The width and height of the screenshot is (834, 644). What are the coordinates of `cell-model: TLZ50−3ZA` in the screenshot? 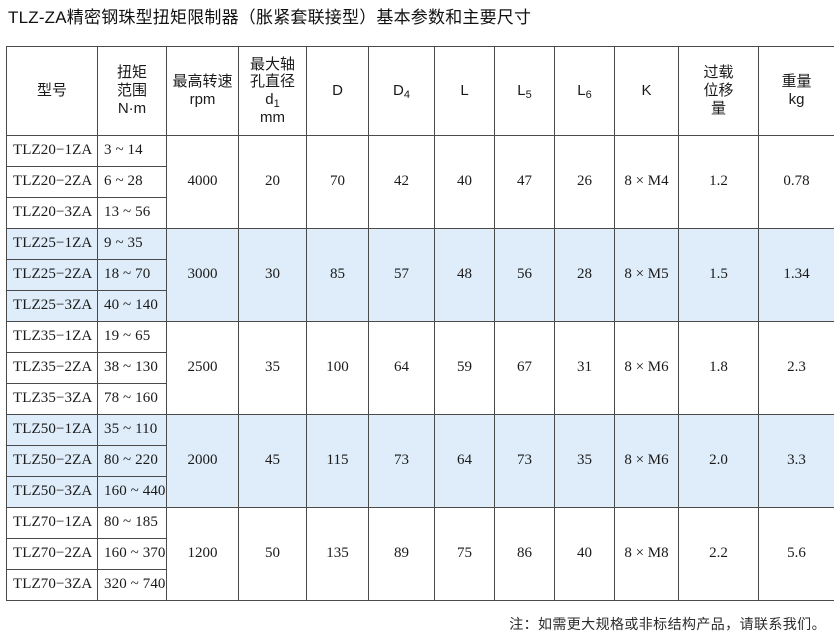 It's located at (52, 492).